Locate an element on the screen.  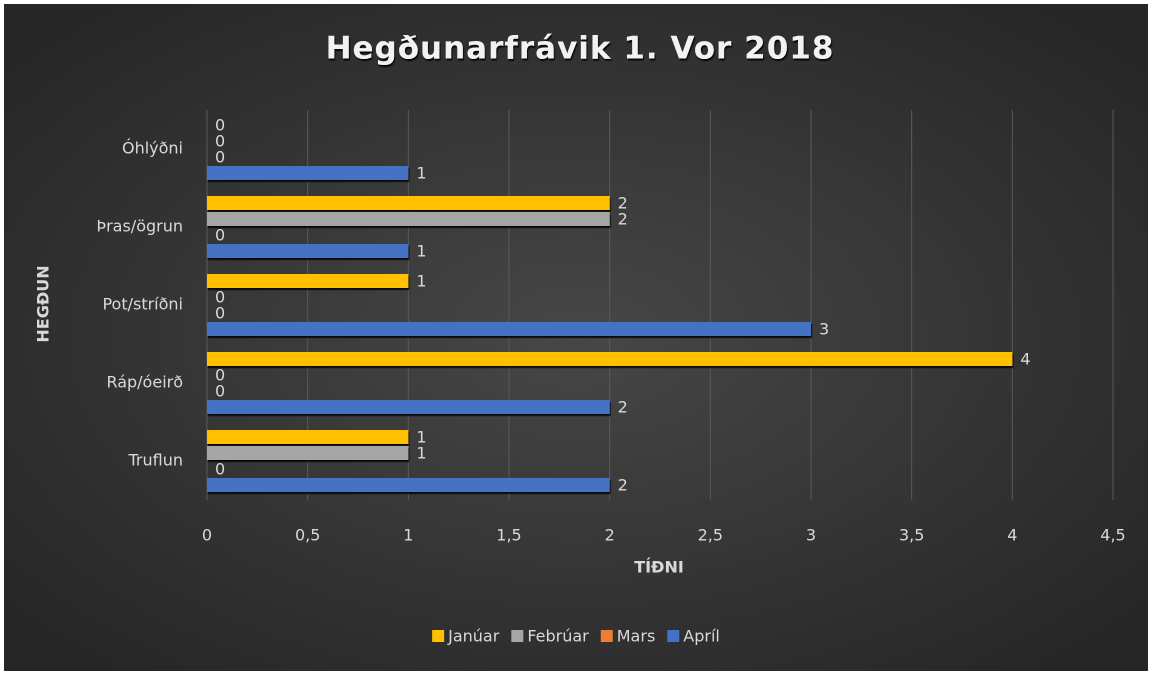
x-tick-label: 2 is located at coordinates (610, 535).